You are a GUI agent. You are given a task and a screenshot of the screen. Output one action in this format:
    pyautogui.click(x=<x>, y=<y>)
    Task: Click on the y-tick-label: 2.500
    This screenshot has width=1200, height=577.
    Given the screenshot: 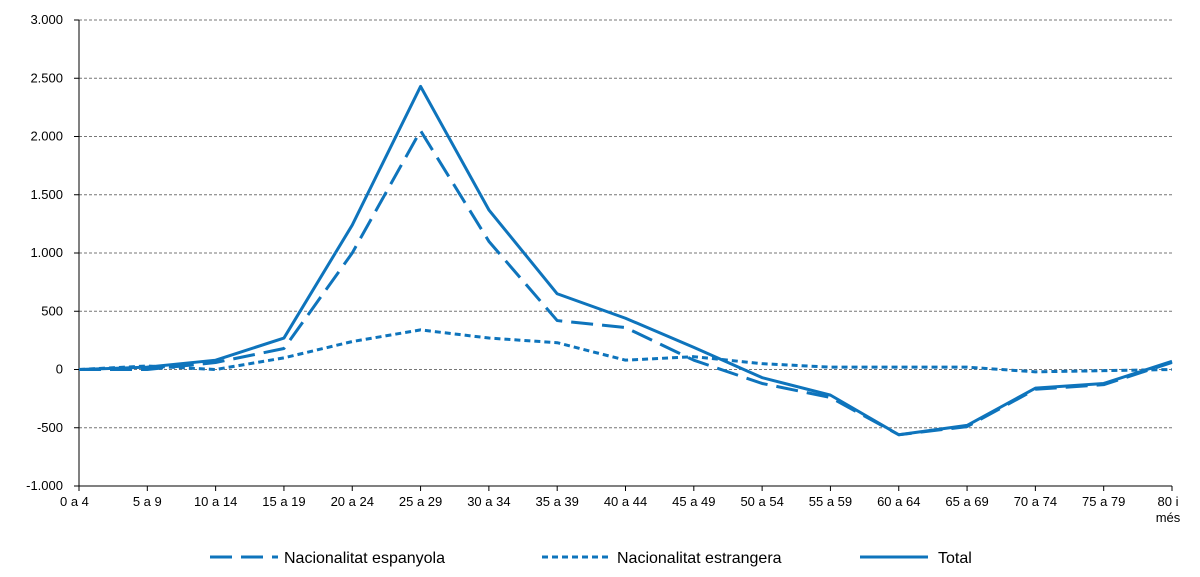 What is the action you would take?
    pyautogui.click(x=46, y=77)
    